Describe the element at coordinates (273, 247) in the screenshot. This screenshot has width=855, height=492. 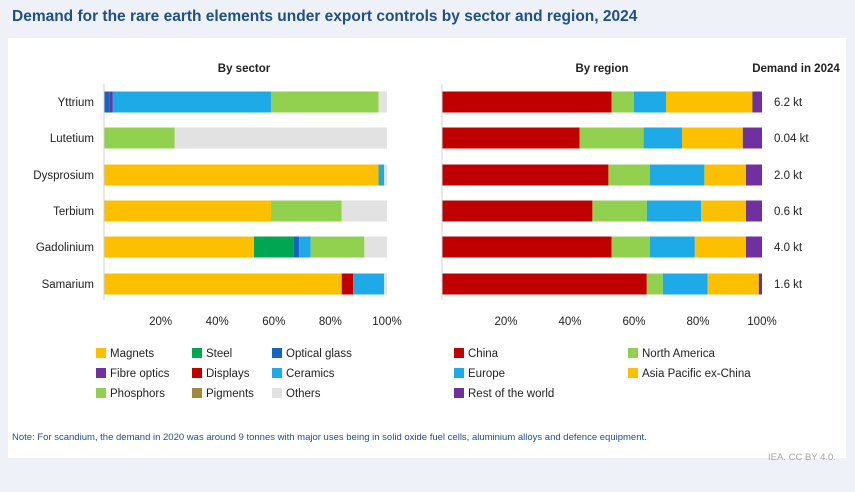
I see `sector-bar-segment-gadolinium-steel` at that location.